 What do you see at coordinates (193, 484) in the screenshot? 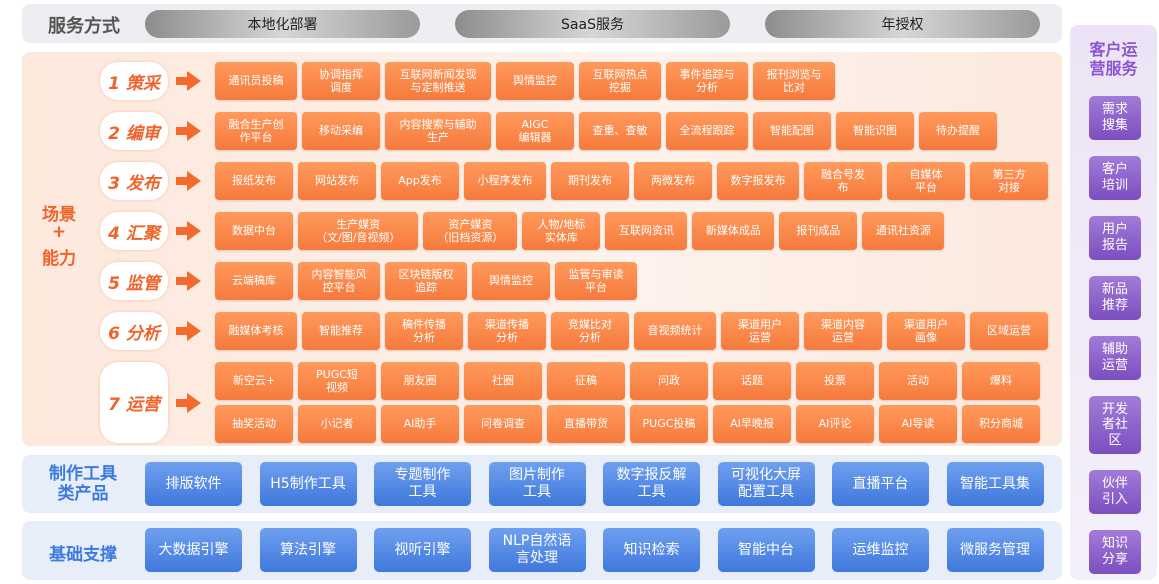
I see `tools-item: 排版软件` at bounding box center [193, 484].